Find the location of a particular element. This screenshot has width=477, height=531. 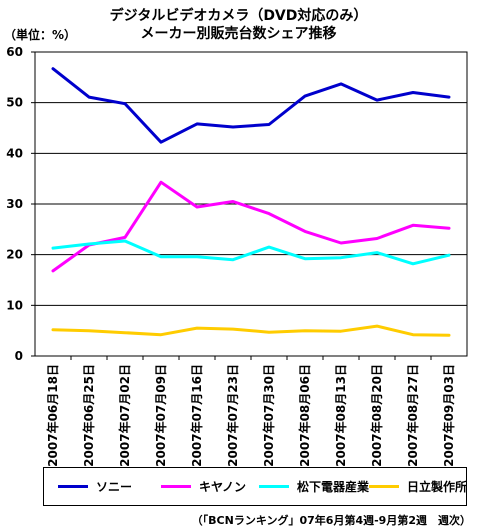

y-tick-label-10: 10 is located at coordinates (14, 305).